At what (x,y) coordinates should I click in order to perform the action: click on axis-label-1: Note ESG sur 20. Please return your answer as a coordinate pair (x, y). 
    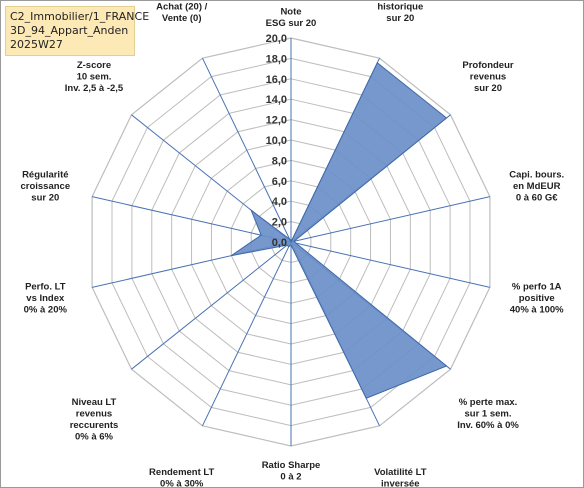
    Looking at the image, I should click on (291, 18).